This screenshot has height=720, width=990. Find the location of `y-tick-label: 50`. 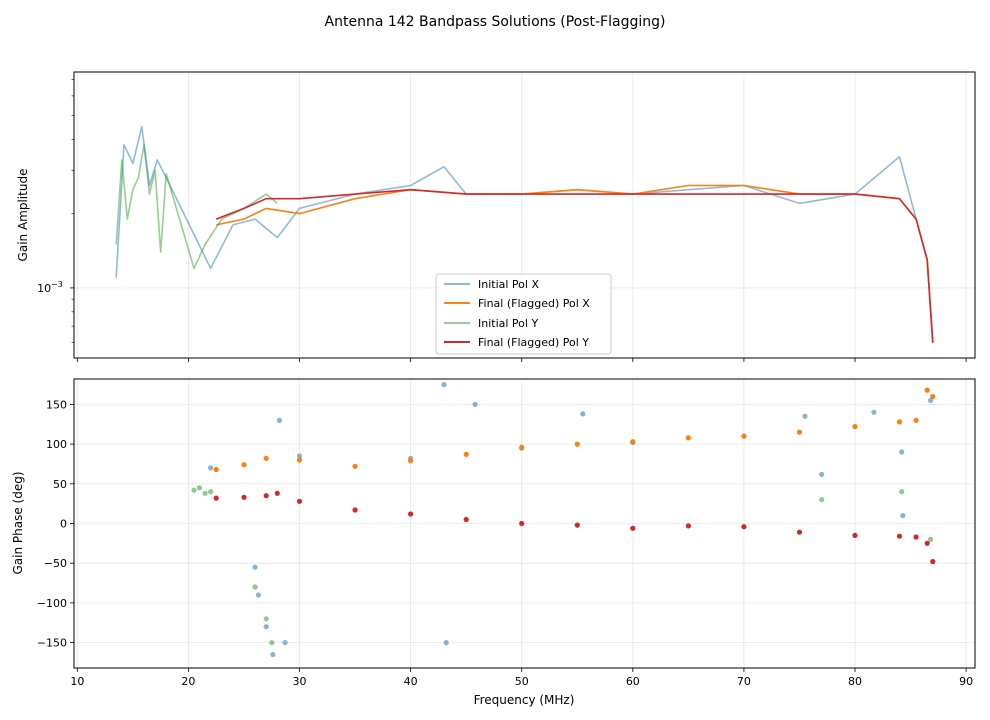

y-tick-label: 50 is located at coordinates (60, 484).